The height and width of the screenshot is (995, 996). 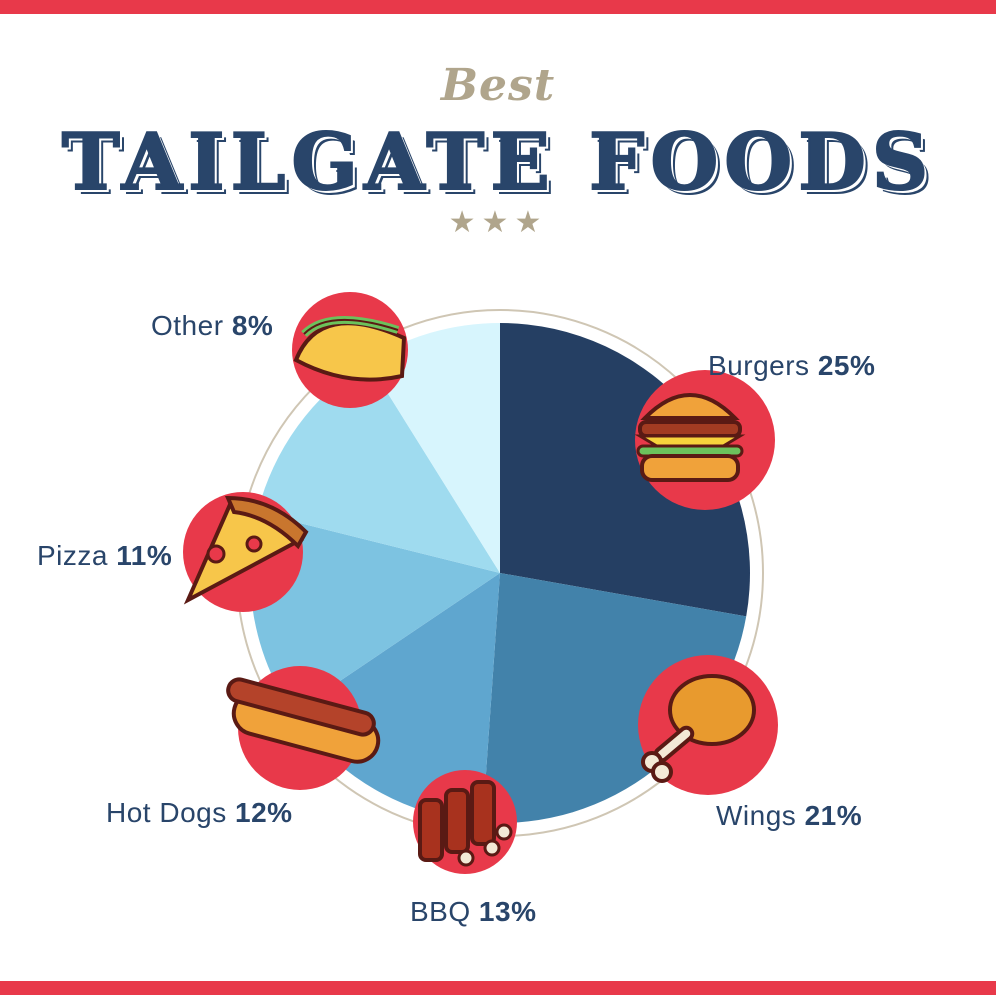 What do you see at coordinates (77, 555) in the screenshot?
I see `label-name: Pizza` at bounding box center [77, 555].